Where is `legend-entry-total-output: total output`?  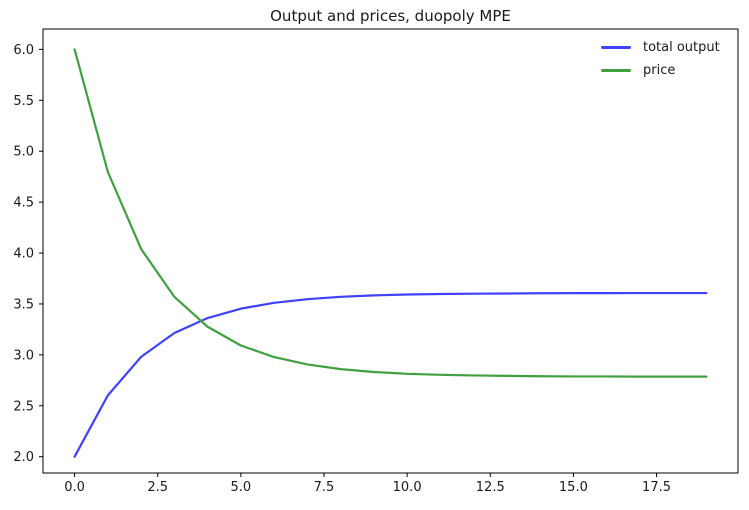
legend-entry-total-output: total output is located at coordinates (660, 47).